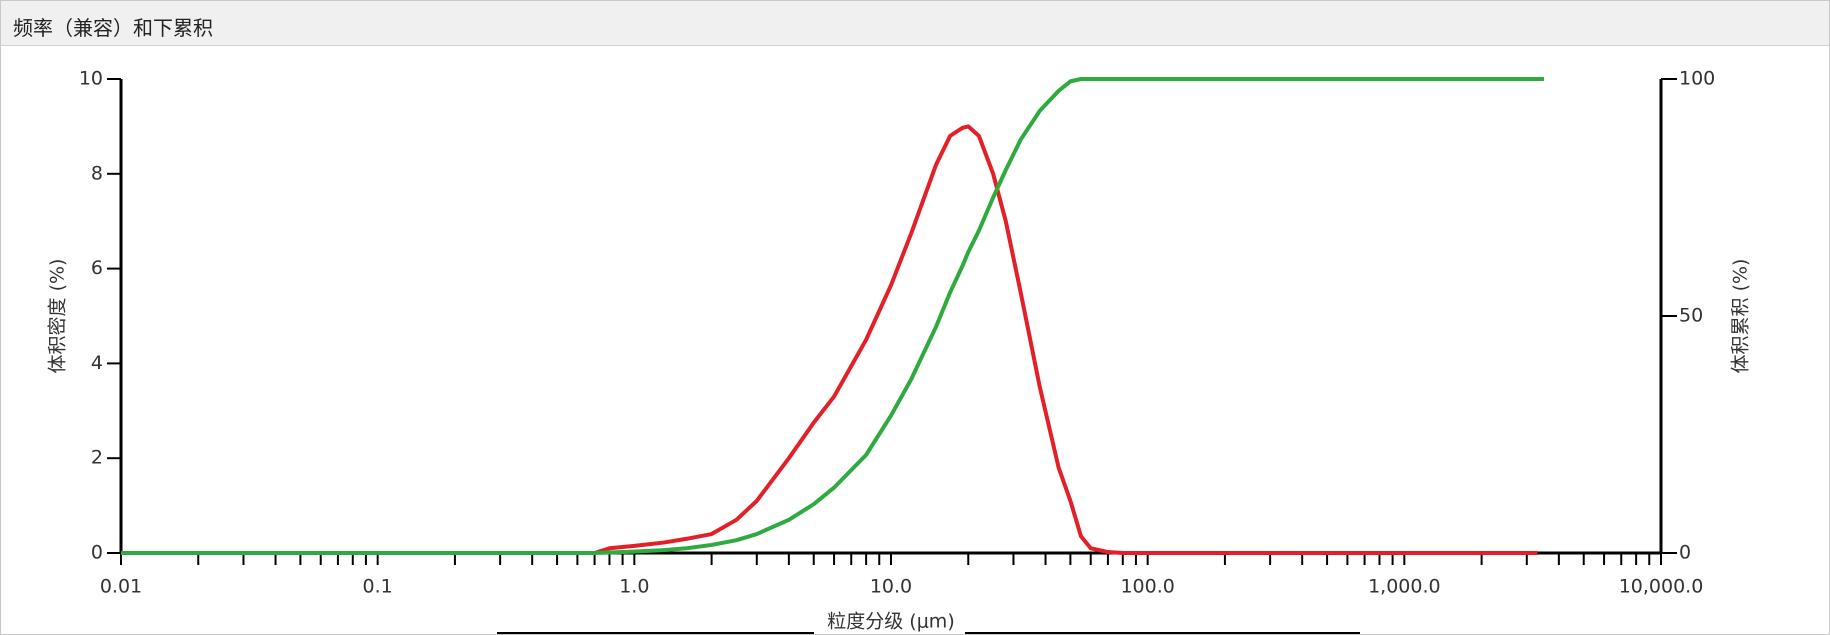 Image resolution: width=1830 pixels, height=635 pixels. I want to click on y-tick-label: 10, so click(91, 79).